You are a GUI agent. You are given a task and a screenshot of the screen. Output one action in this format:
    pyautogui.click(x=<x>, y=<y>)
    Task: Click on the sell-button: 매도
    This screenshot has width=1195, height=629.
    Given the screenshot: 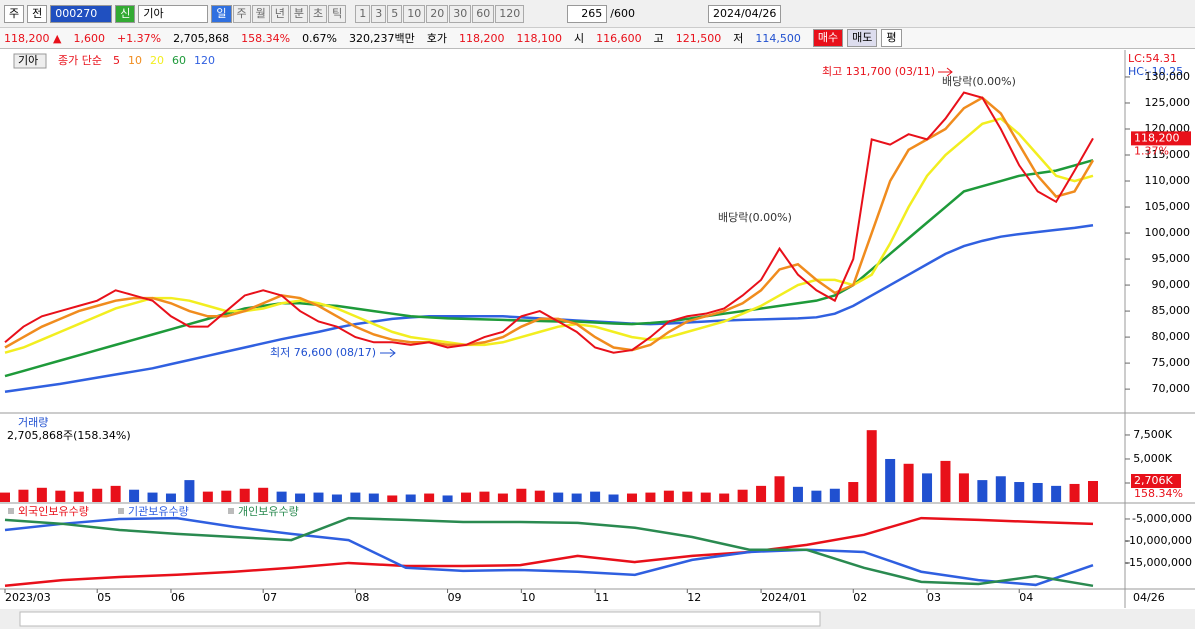 What is the action you would take?
    pyautogui.click(x=862, y=38)
    